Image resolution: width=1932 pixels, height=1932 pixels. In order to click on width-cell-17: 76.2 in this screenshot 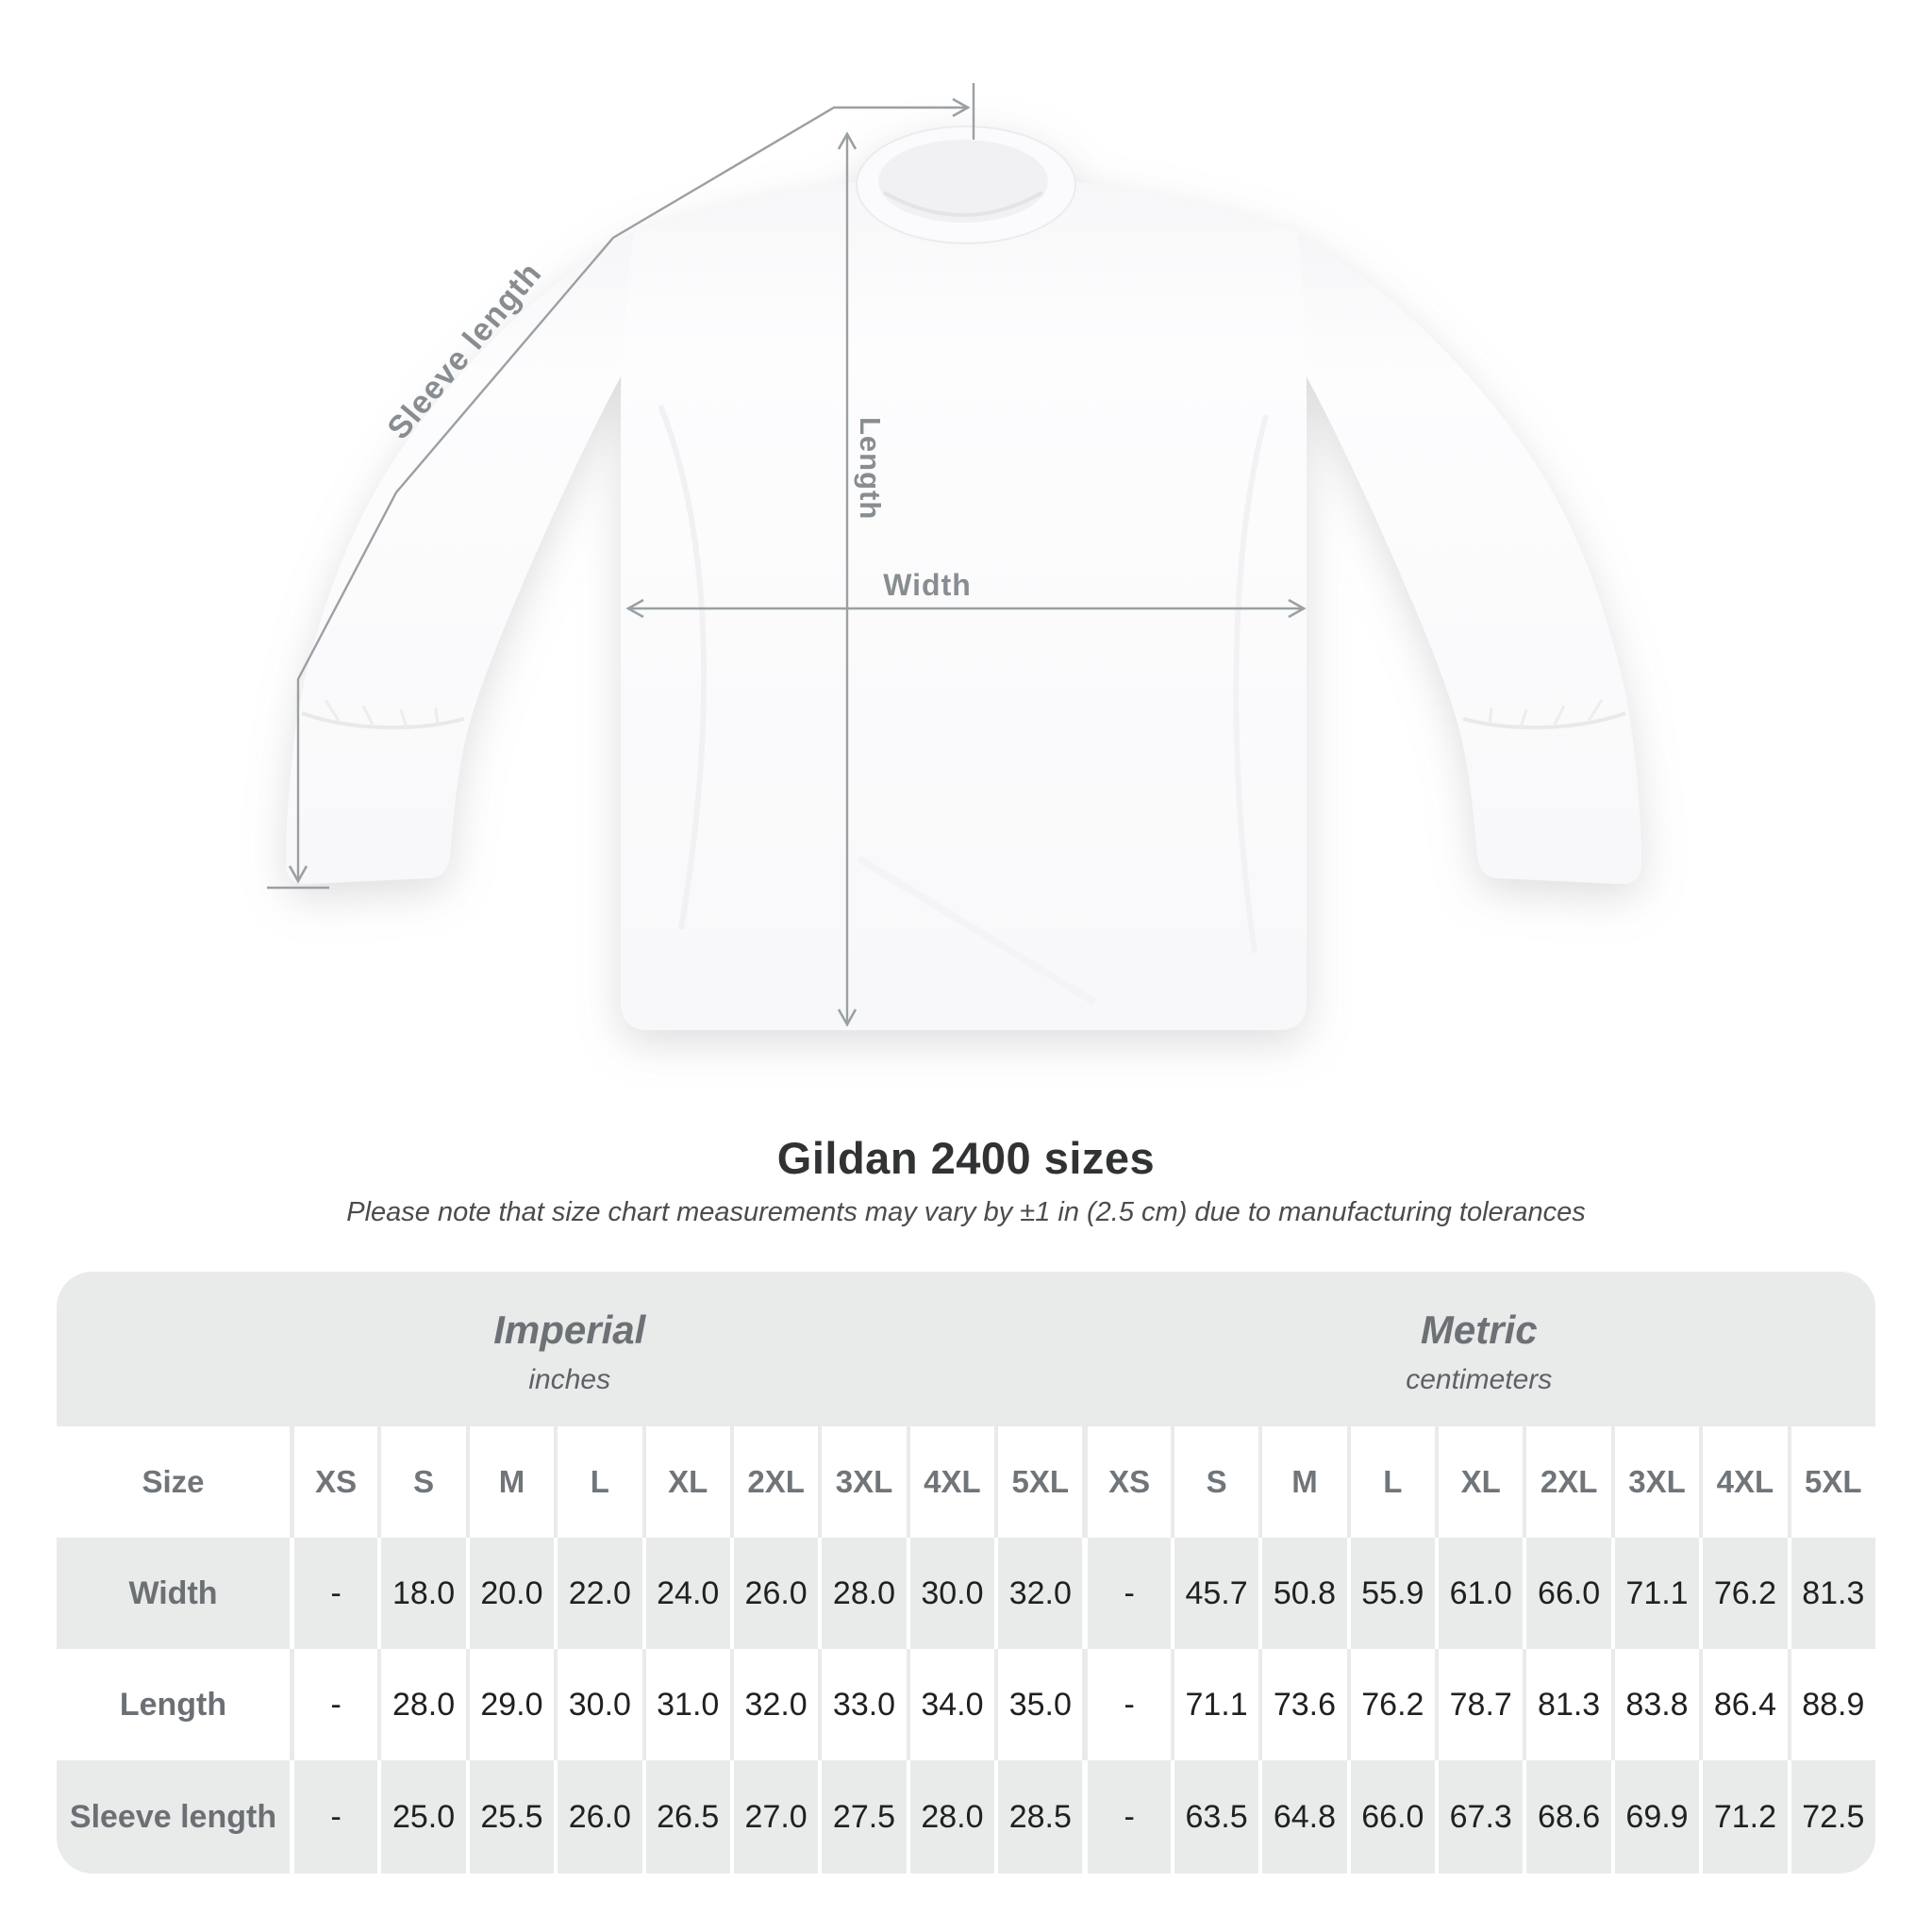, I will do `click(1743, 1594)`.